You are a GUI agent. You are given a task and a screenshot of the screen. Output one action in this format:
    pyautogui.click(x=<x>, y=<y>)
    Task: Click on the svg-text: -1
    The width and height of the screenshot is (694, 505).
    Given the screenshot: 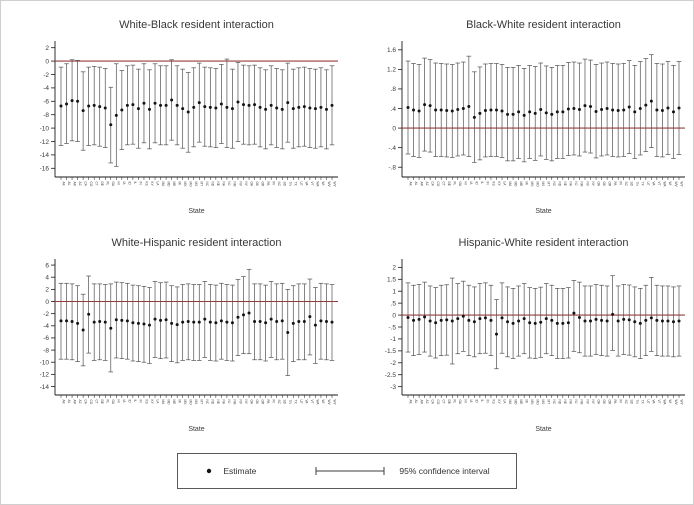 What is the action you would take?
    pyautogui.click(x=393, y=339)
    